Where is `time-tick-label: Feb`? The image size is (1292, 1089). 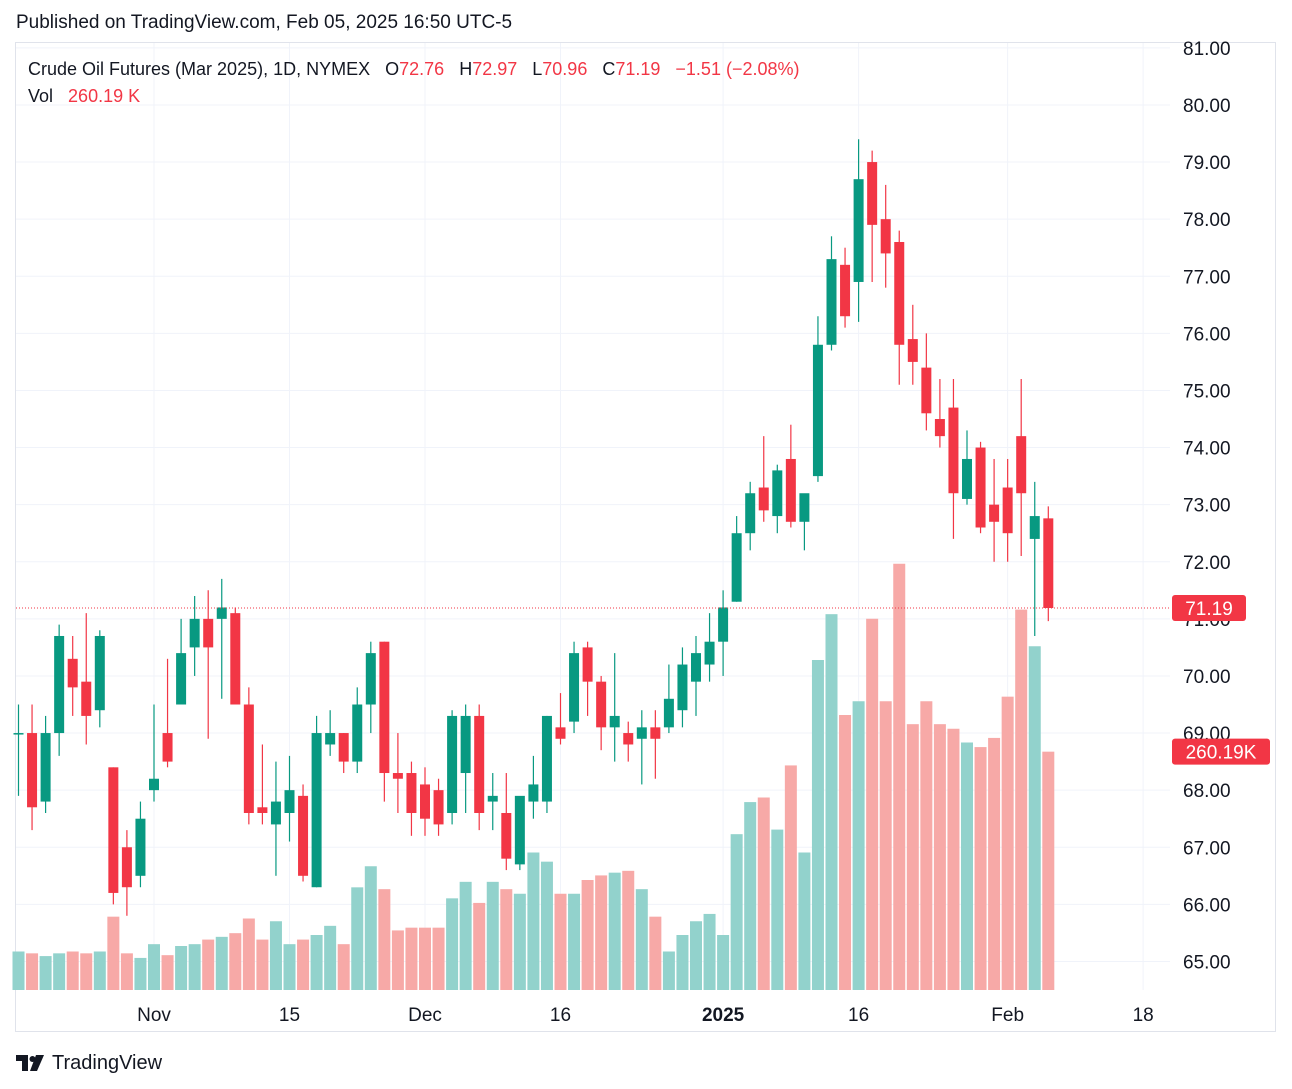
time-tick-label: Feb is located at coordinates (1007, 1015).